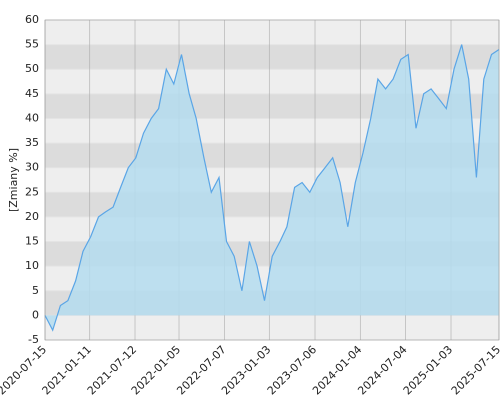 The image size is (500, 404). Describe the element at coordinates (474, 370) in the screenshot. I see `x-tick-label: 2025-07-15` at that location.